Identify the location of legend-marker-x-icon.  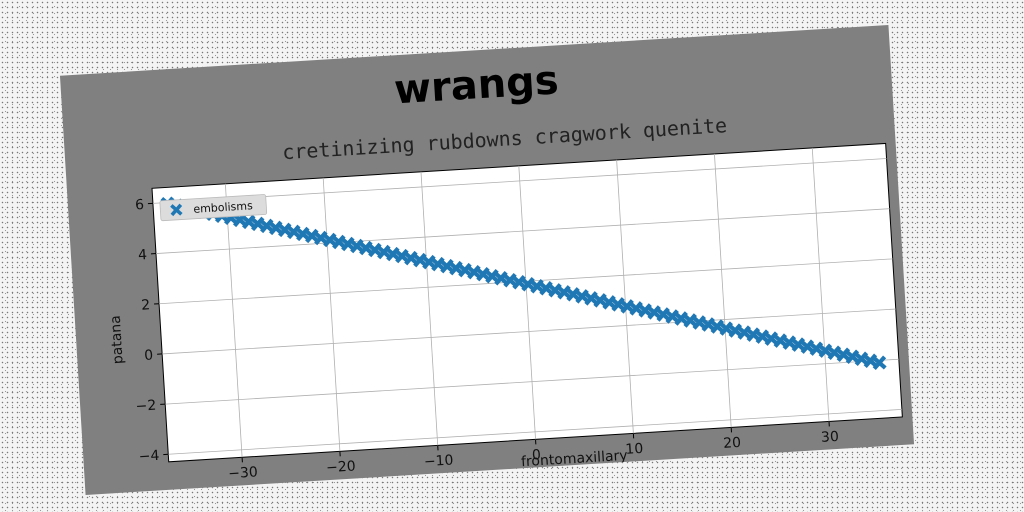
(176, 210).